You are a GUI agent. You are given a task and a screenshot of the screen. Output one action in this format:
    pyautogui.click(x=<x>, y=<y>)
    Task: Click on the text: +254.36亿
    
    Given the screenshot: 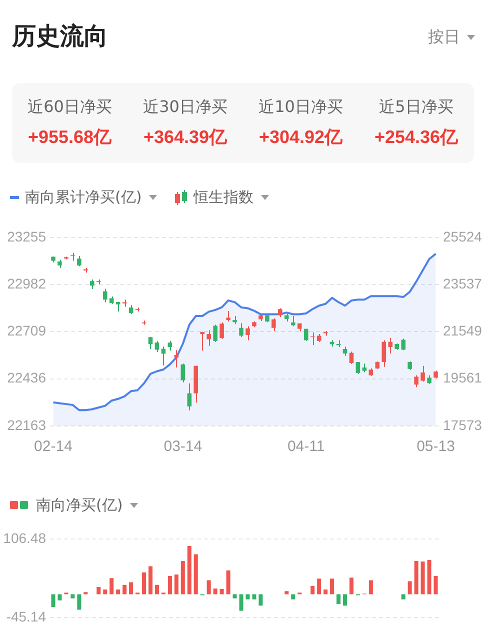 What is the action you would take?
    pyautogui.click(x=416, y=137)
    